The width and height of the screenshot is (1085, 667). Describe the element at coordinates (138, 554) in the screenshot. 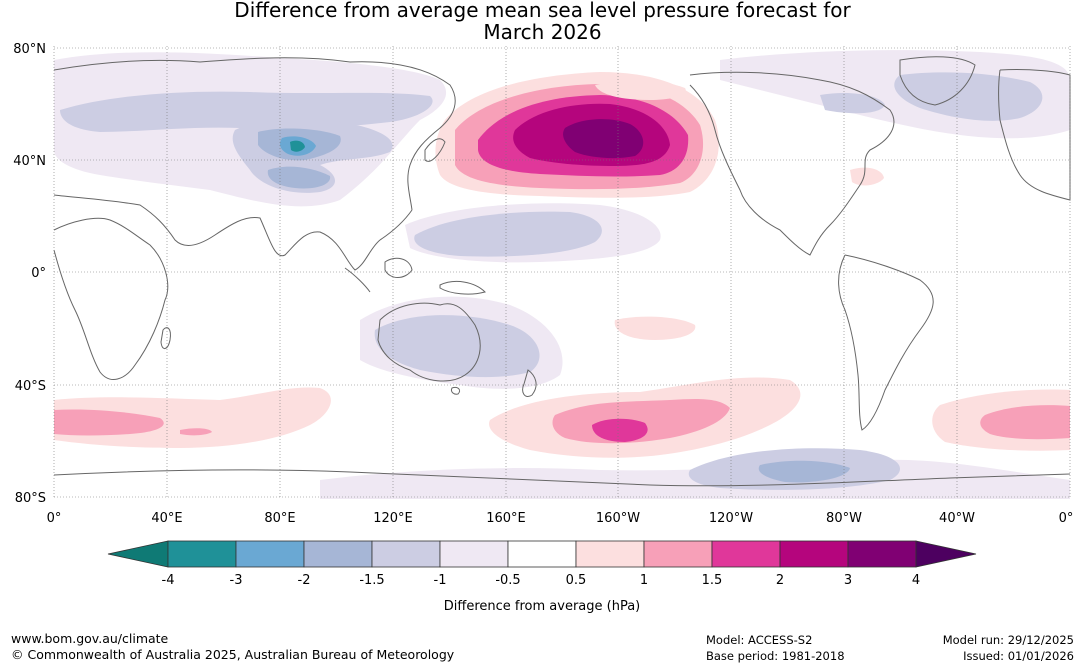

I see `colorbar-extend-low` at that location.